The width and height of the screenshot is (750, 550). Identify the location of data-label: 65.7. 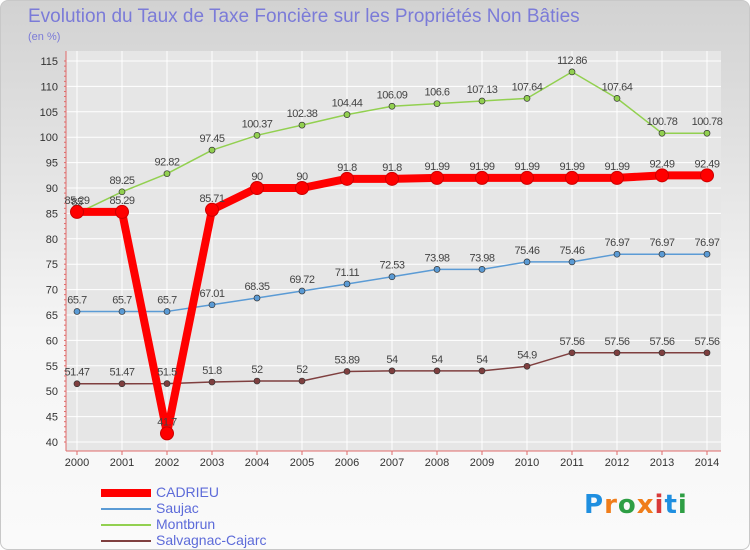
(167, 300).